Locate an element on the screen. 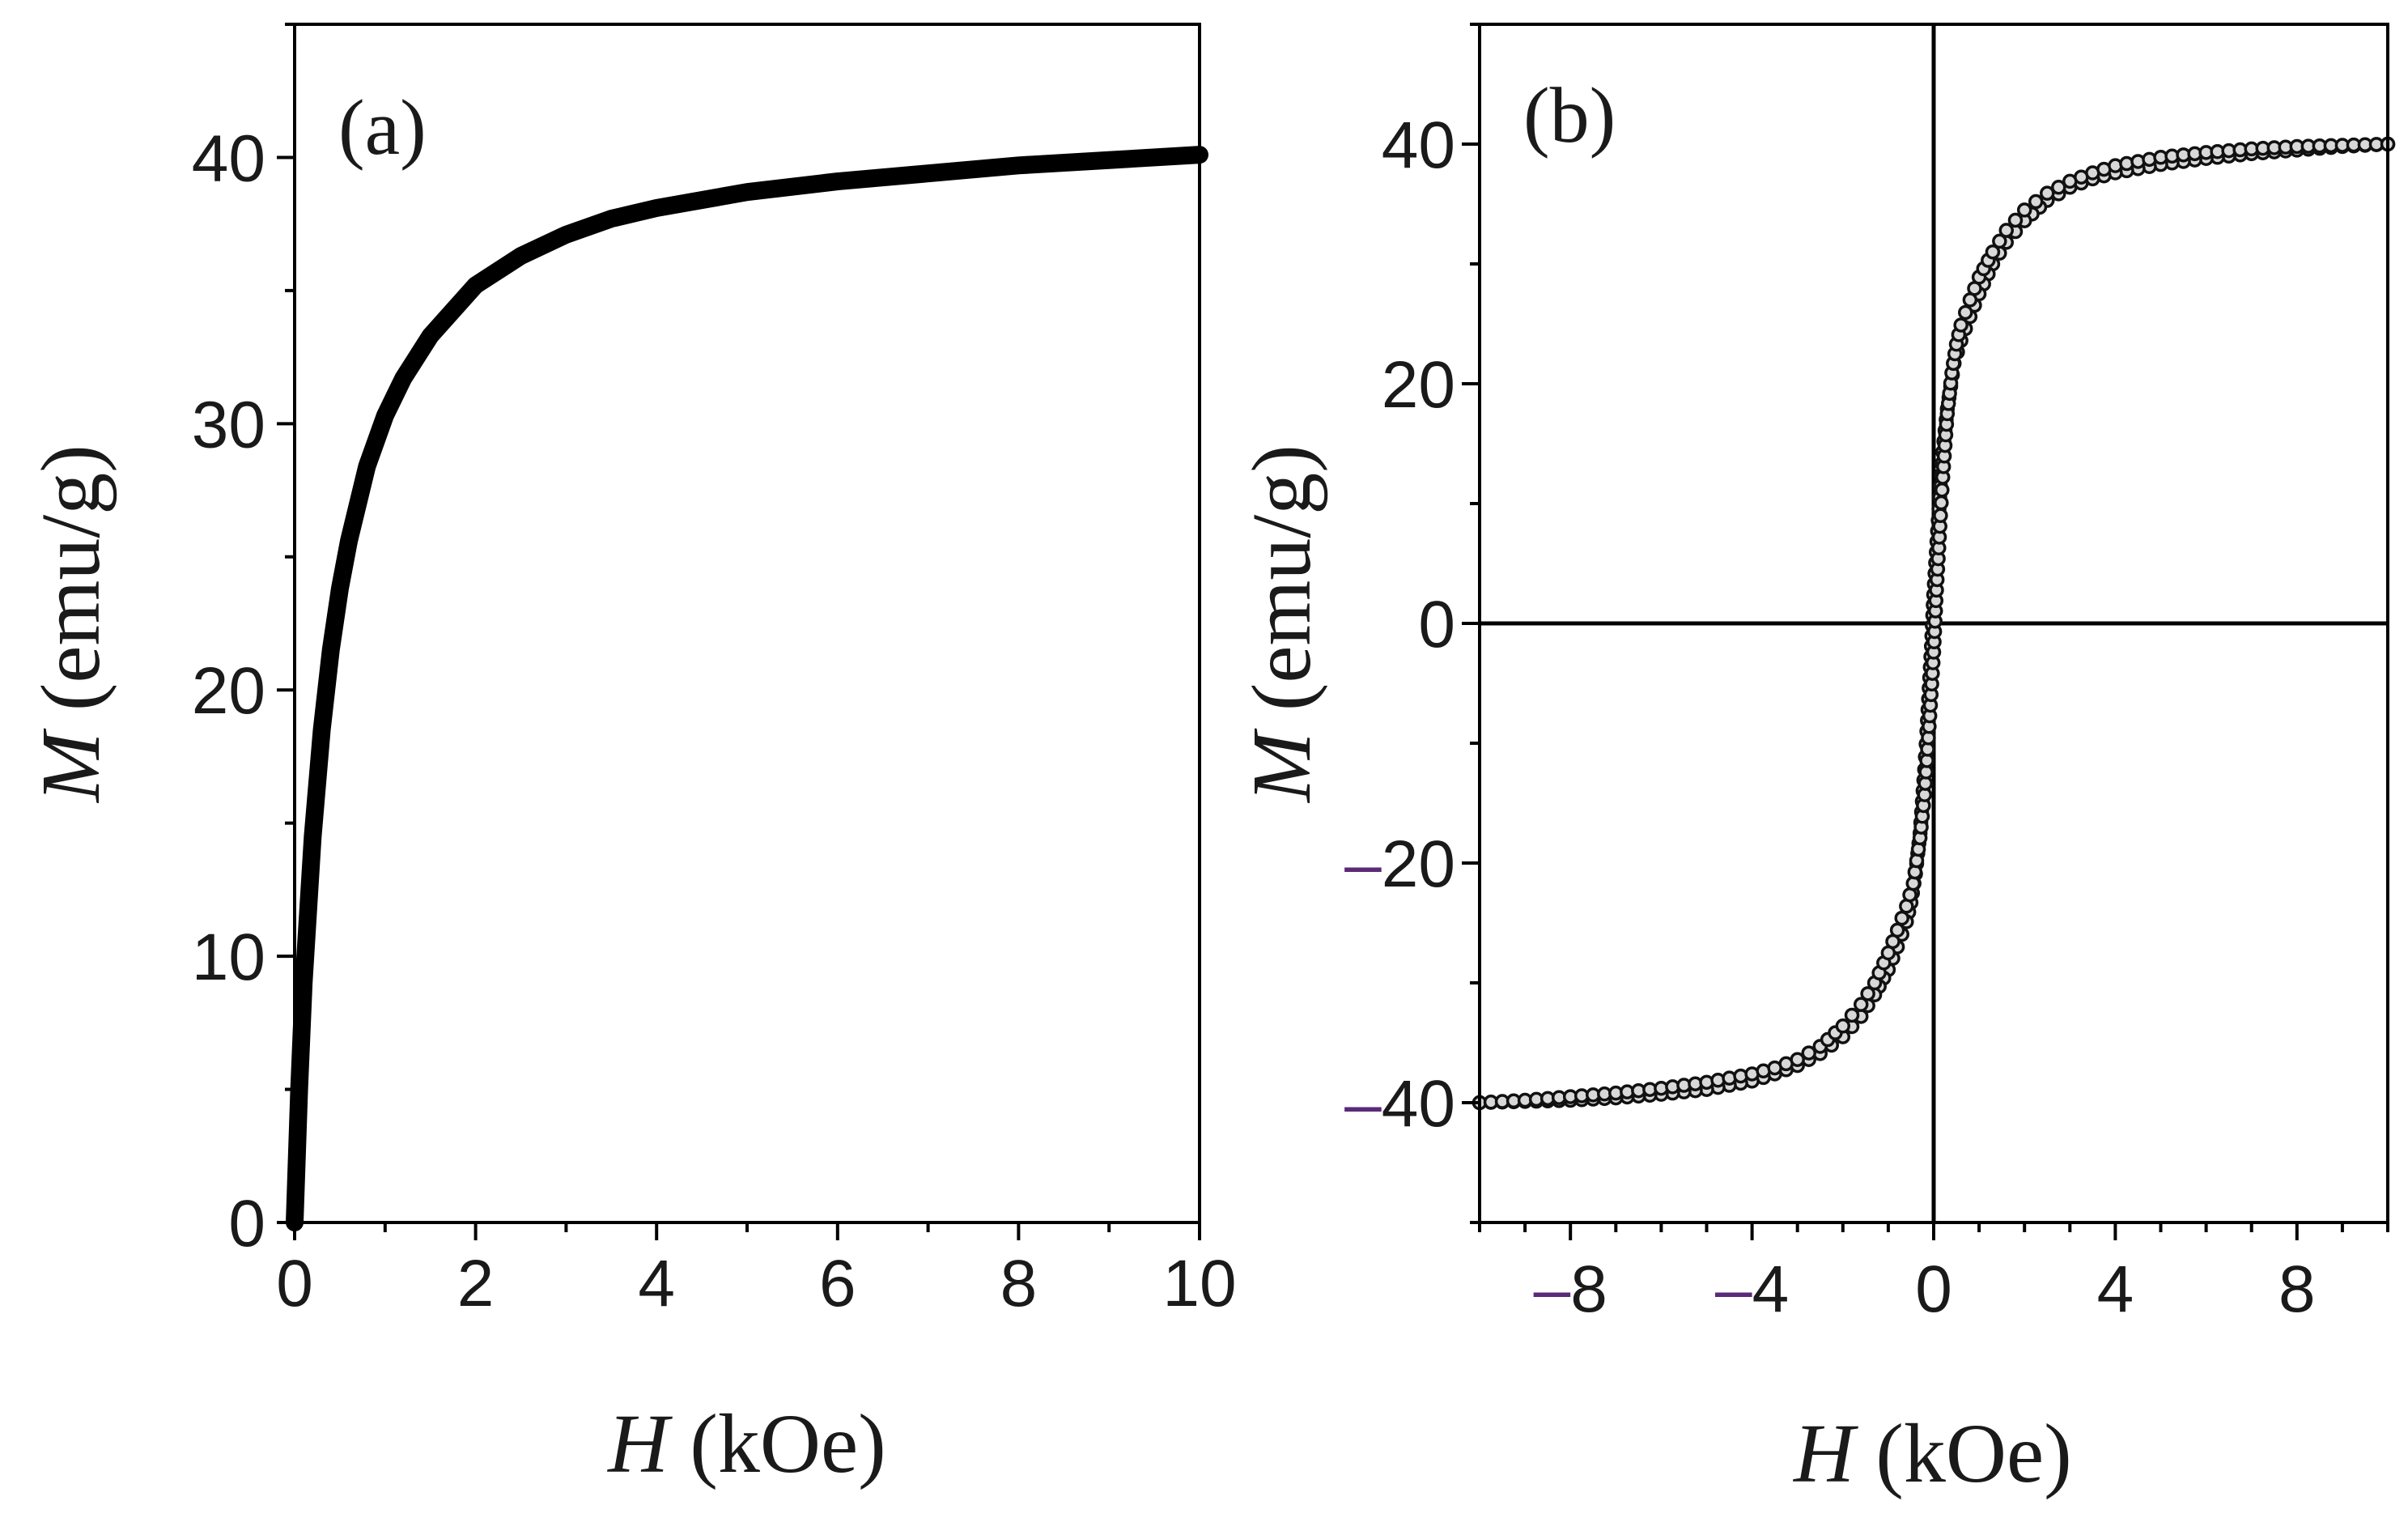  panel-a-x-tick-label: 0 is located at coordinates (294, 1283).